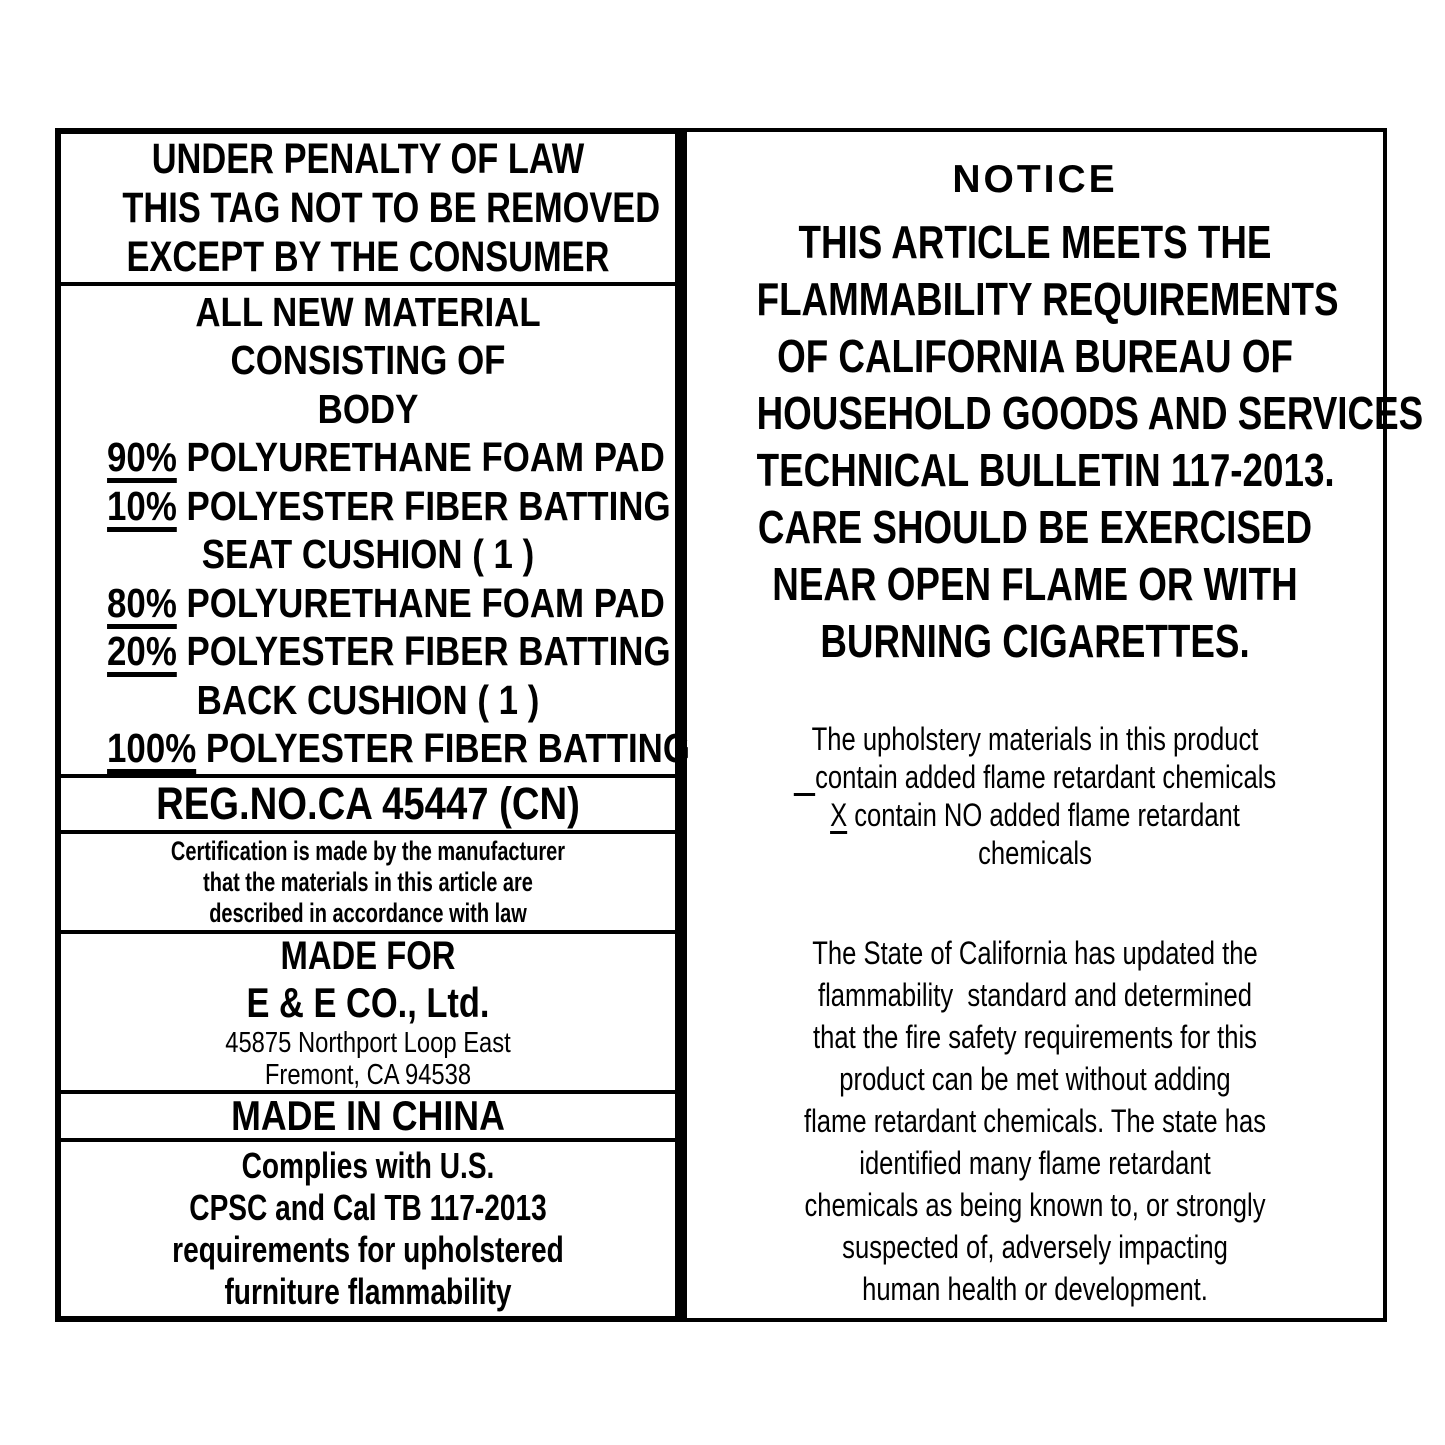 The image size is (1445, 1445). I want to click on text-line: THIS ARTICLE MEETS THE, so click(1035, 242).